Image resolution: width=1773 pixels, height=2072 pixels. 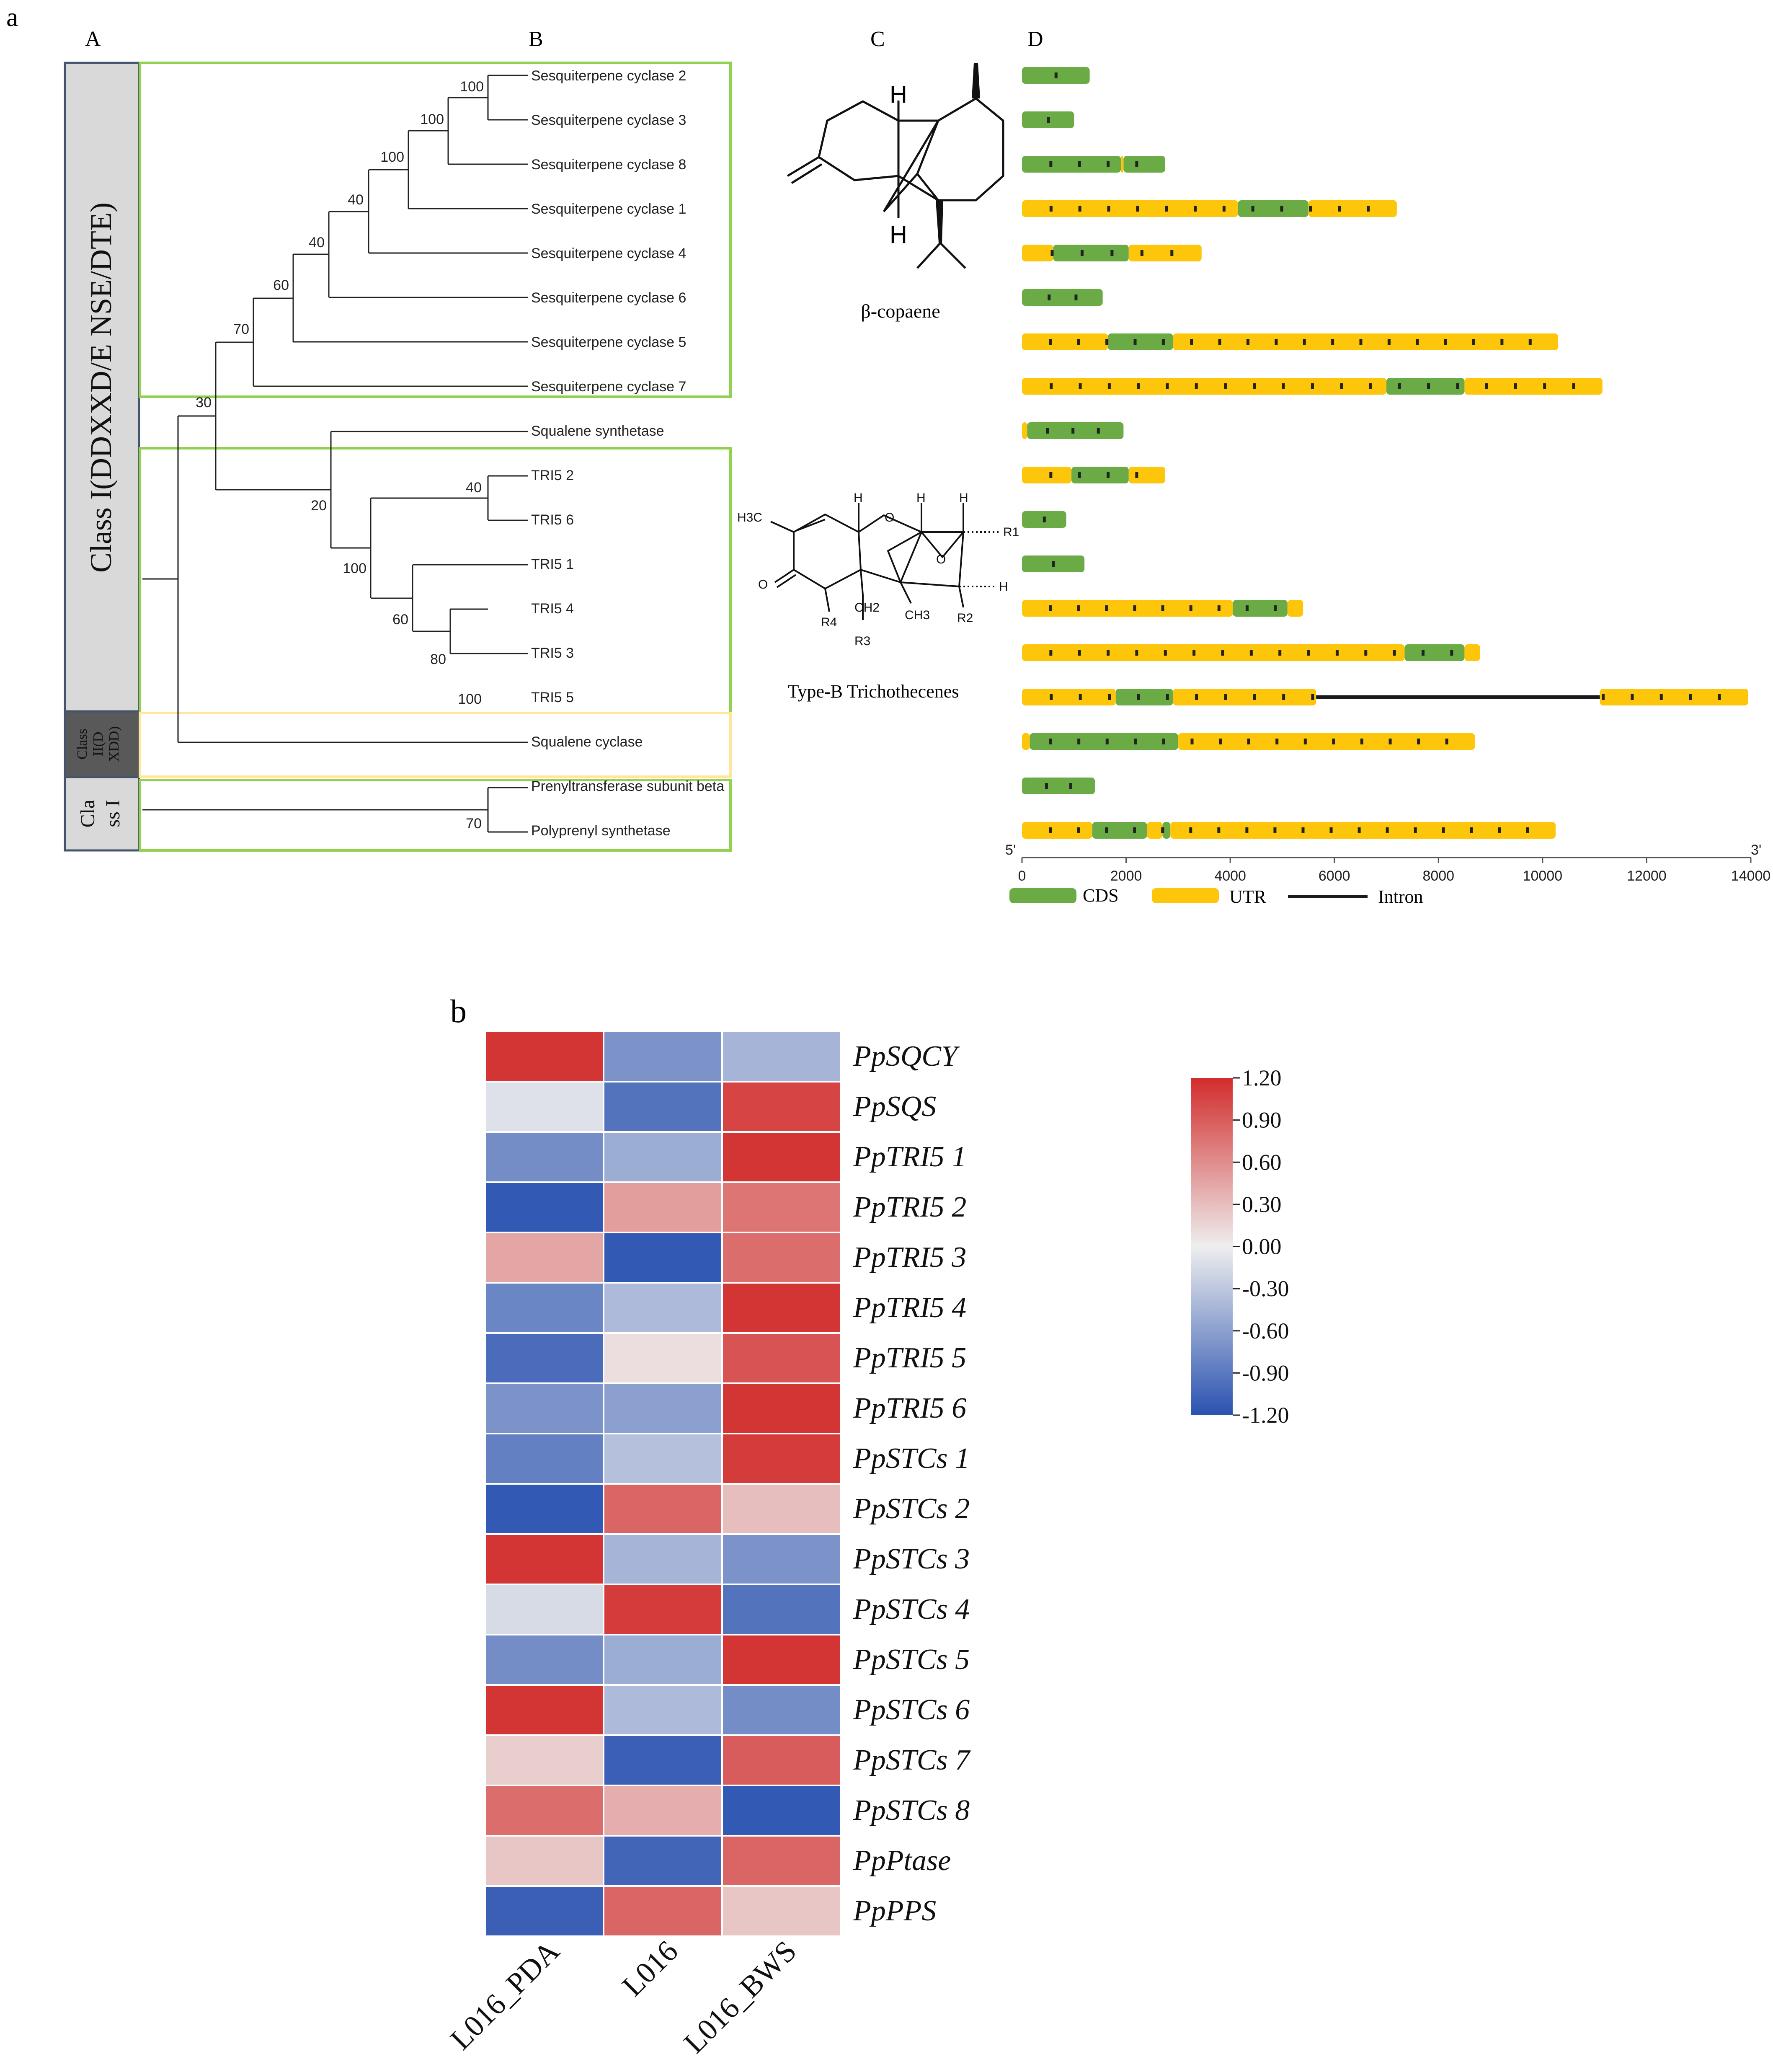 What do you see at coordinates (1756, 850) in the screenshot?
I see `axis-3-prime: 3'` at bounding box center [1756, 850].